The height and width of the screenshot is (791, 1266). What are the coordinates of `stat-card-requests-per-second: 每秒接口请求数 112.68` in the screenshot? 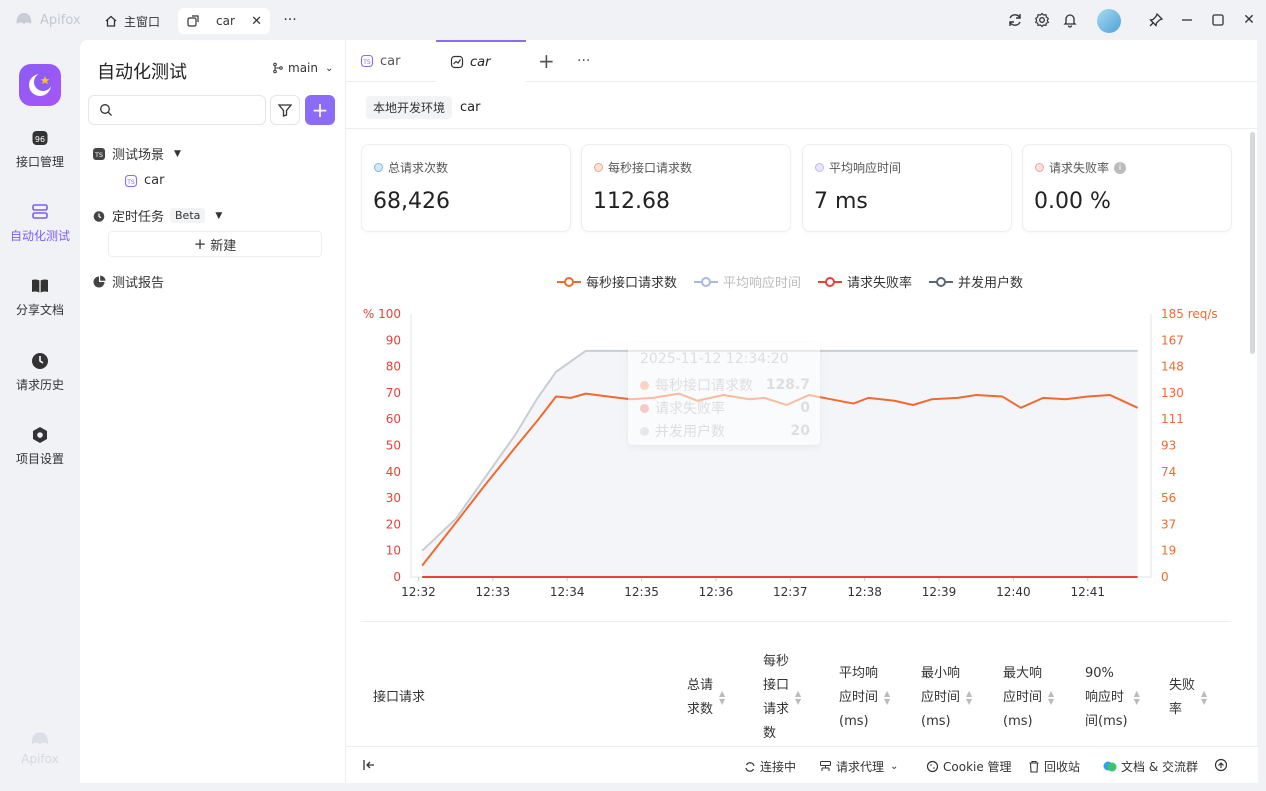 It's located at (686, 188).